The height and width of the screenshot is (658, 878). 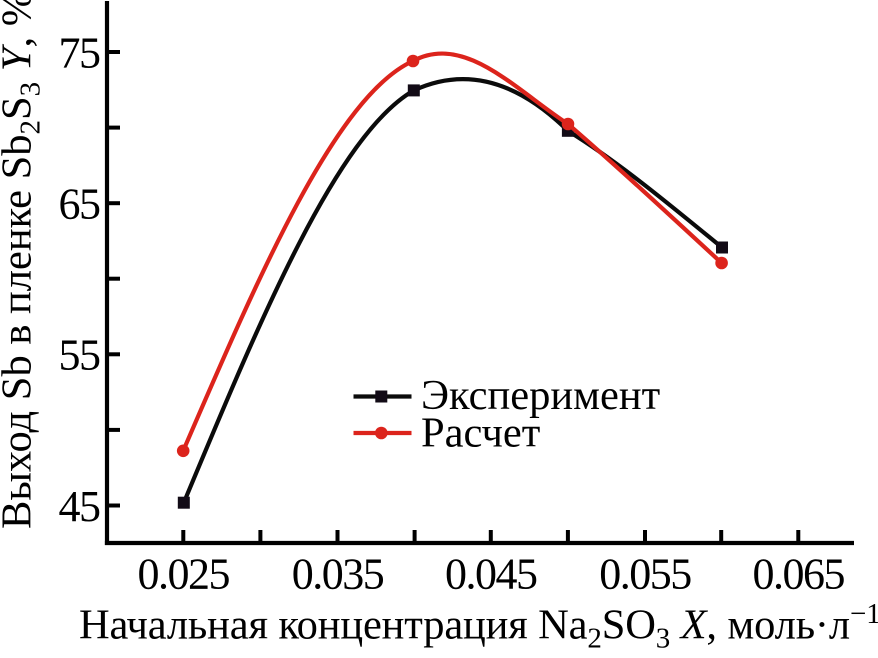 I want to click on svg-text: 55, so click(x=80, y=355).